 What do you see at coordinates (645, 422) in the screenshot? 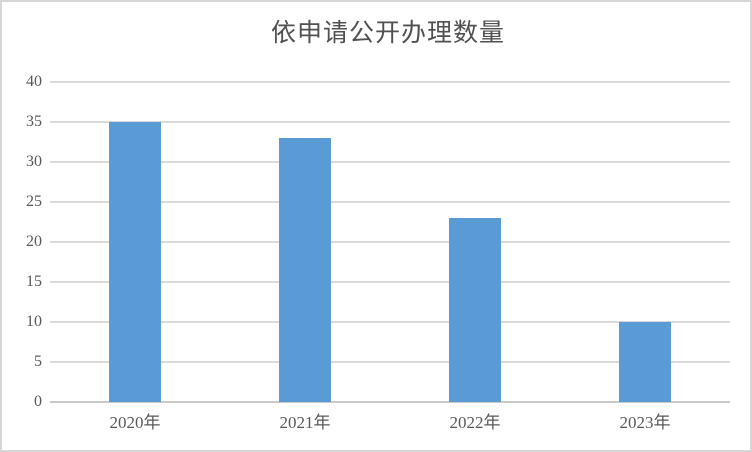
I see `x-tick-label: 2023年` at bounding box center [645, 422].